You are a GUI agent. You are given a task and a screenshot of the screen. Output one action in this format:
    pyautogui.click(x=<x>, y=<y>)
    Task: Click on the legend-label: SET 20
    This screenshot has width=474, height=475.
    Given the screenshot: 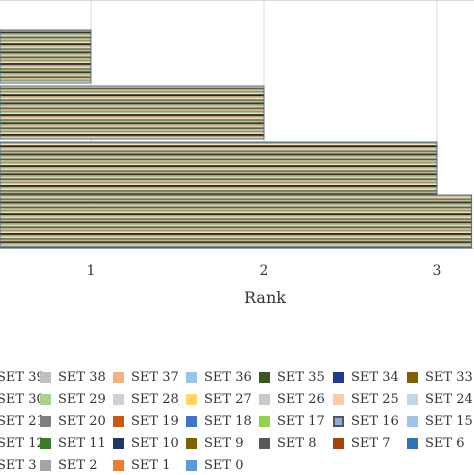 What is the action you would take?
    pyautogui.click(x=82, y=421)
    